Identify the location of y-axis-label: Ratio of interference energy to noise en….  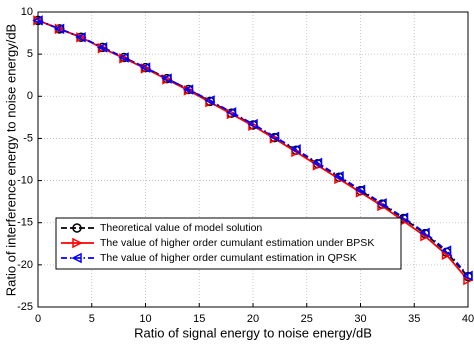
(10, 160).